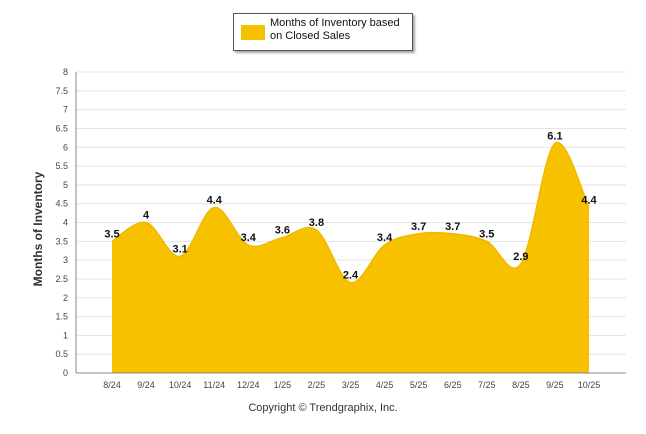 Image resolution: width=646 pixels, height=434 pixels. Describe the element at coordinates (248, 385) in the screenshot. I see `x-tick-label: 12/24` at that location.